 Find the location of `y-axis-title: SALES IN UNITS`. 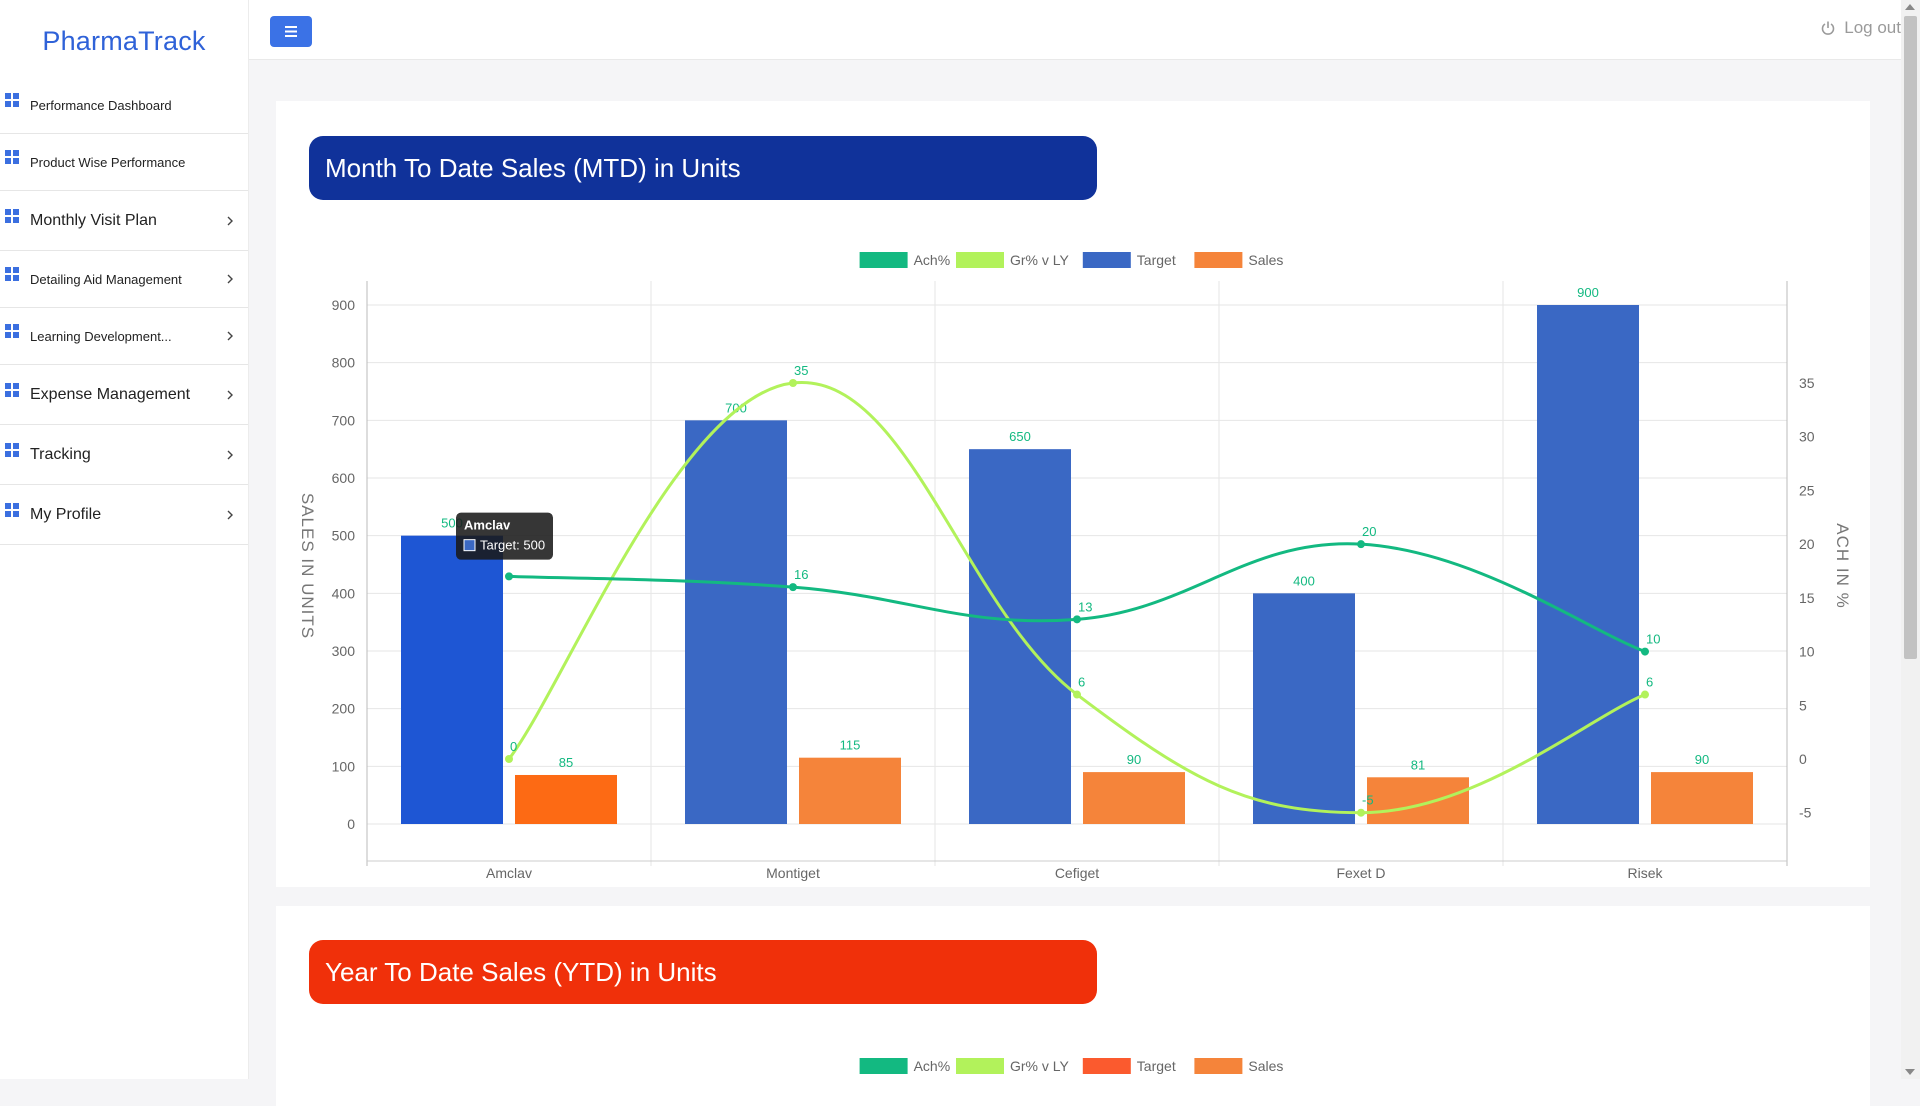

y-axis-title: SALES IN UNITS is located at coordinates (307, 566).